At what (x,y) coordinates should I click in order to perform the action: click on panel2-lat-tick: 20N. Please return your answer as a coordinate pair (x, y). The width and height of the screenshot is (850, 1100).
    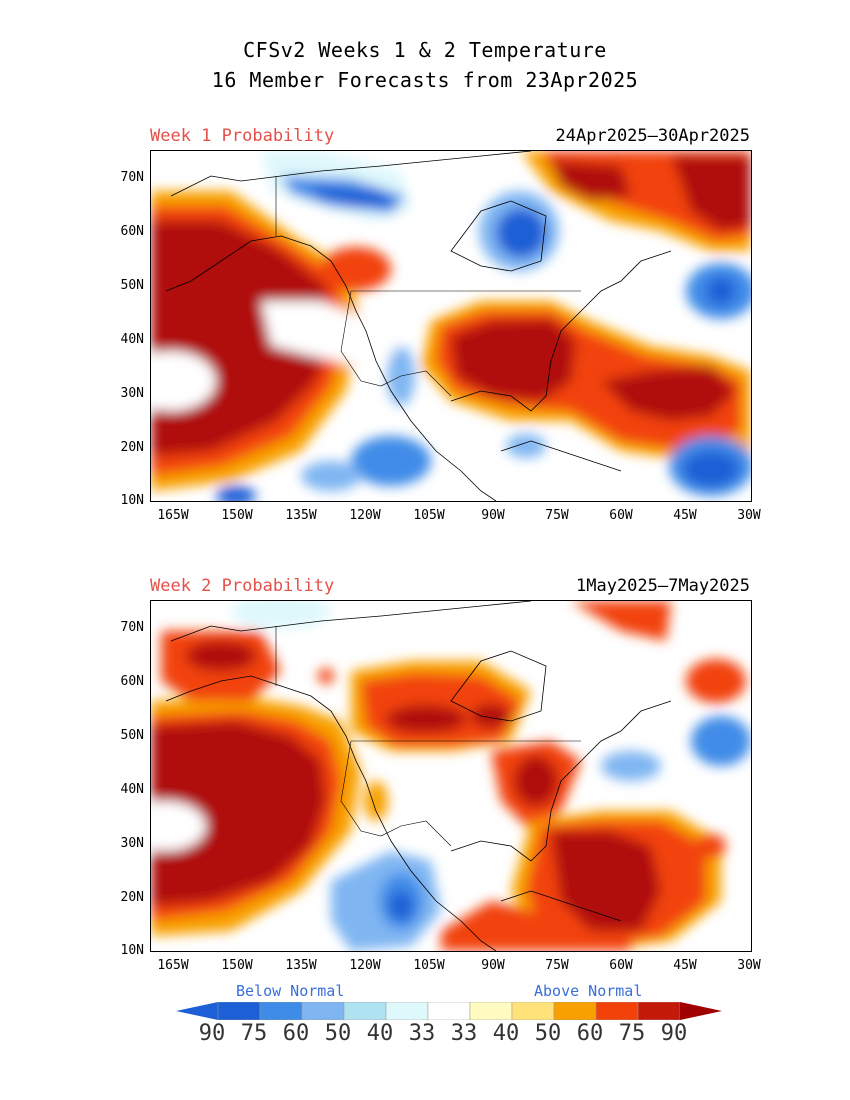
    Looking at the image, I should click on (132, 897).